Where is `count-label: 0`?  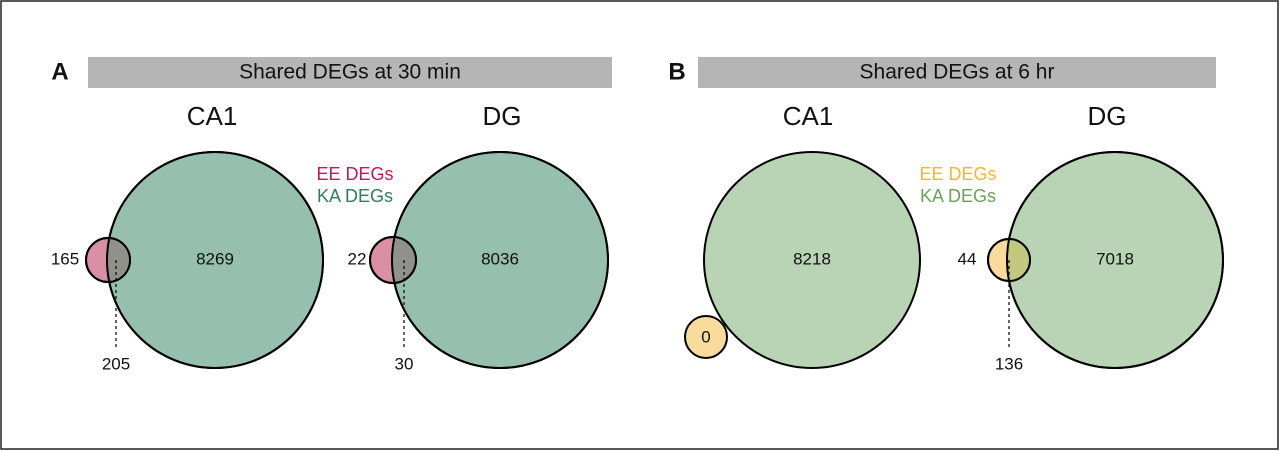 count-label: 0 is located at coordinates (705, 336).